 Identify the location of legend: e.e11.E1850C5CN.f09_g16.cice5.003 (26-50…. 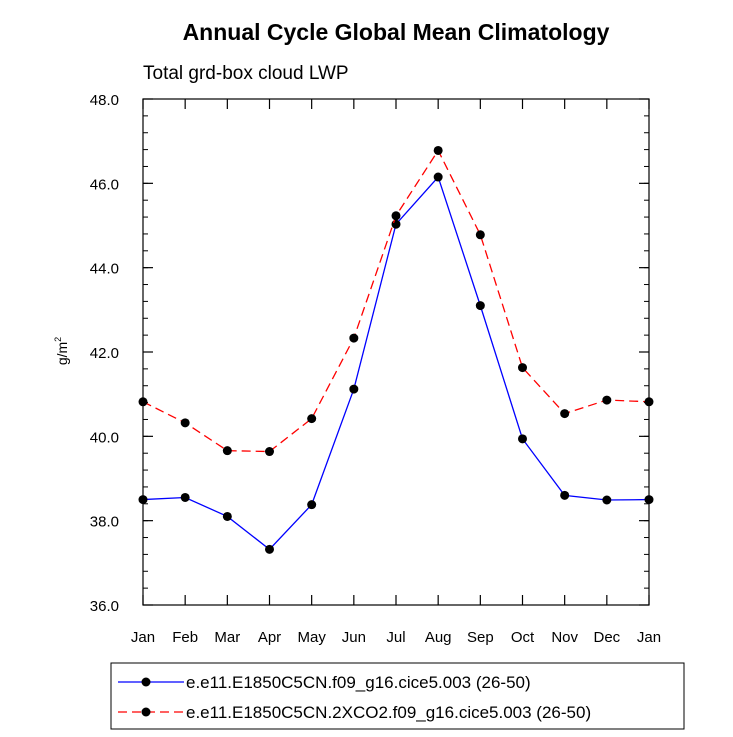
(397, 696).